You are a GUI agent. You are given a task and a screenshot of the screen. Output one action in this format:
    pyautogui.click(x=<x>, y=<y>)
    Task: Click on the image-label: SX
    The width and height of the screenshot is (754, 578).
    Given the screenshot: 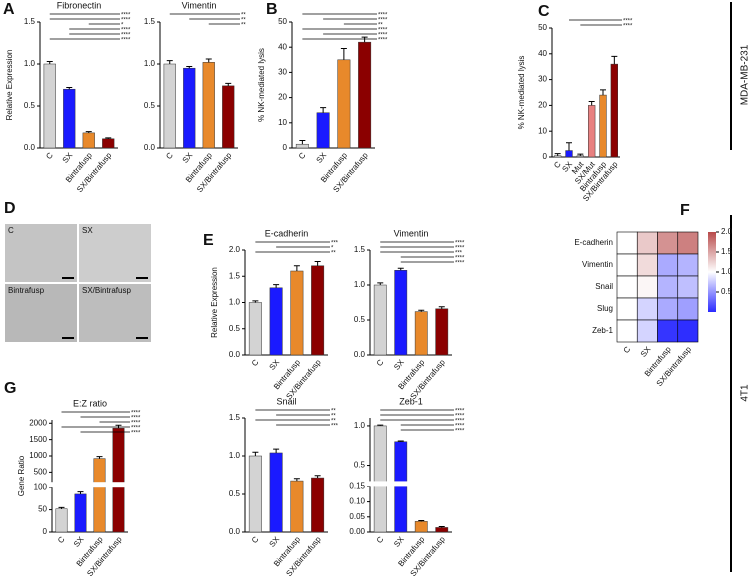 What is the action you would take?
    pyautogui.click(x=87, y=230)
    